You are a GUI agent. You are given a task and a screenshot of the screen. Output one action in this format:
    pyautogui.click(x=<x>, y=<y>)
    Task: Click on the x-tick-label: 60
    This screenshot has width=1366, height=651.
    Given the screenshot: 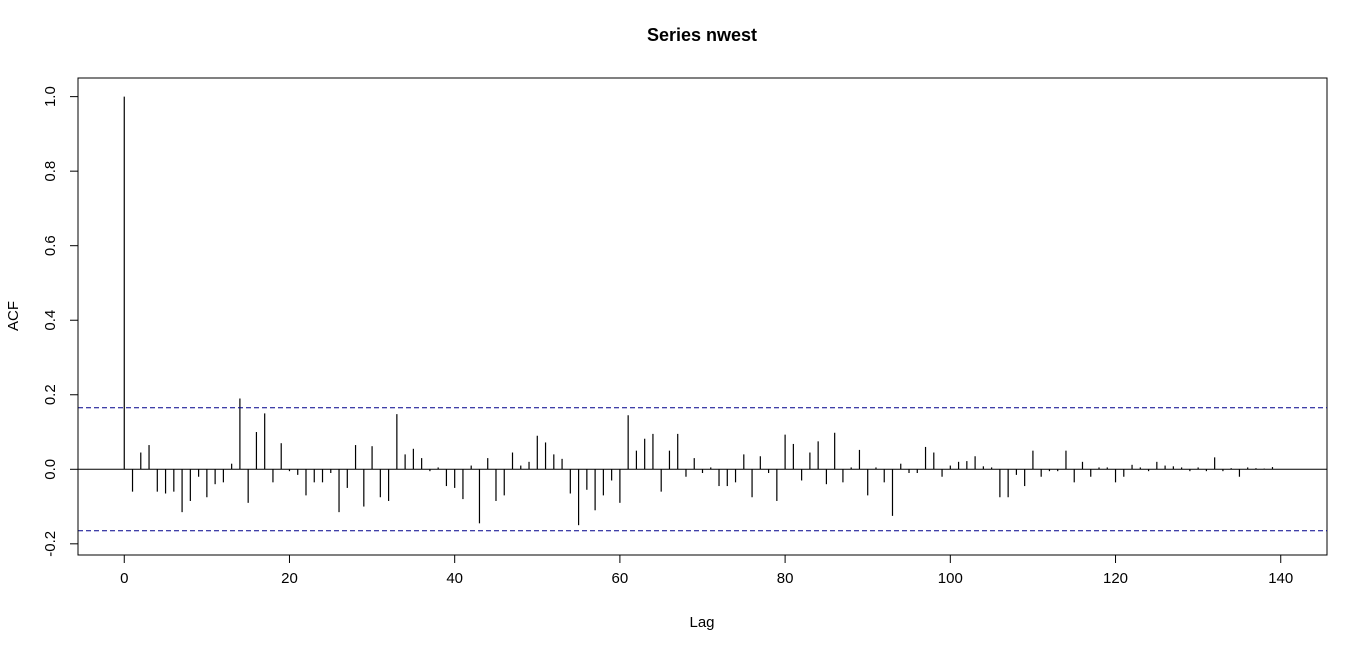 What is the action you would take?
    pyautogui.click(x=620, y=578)
    